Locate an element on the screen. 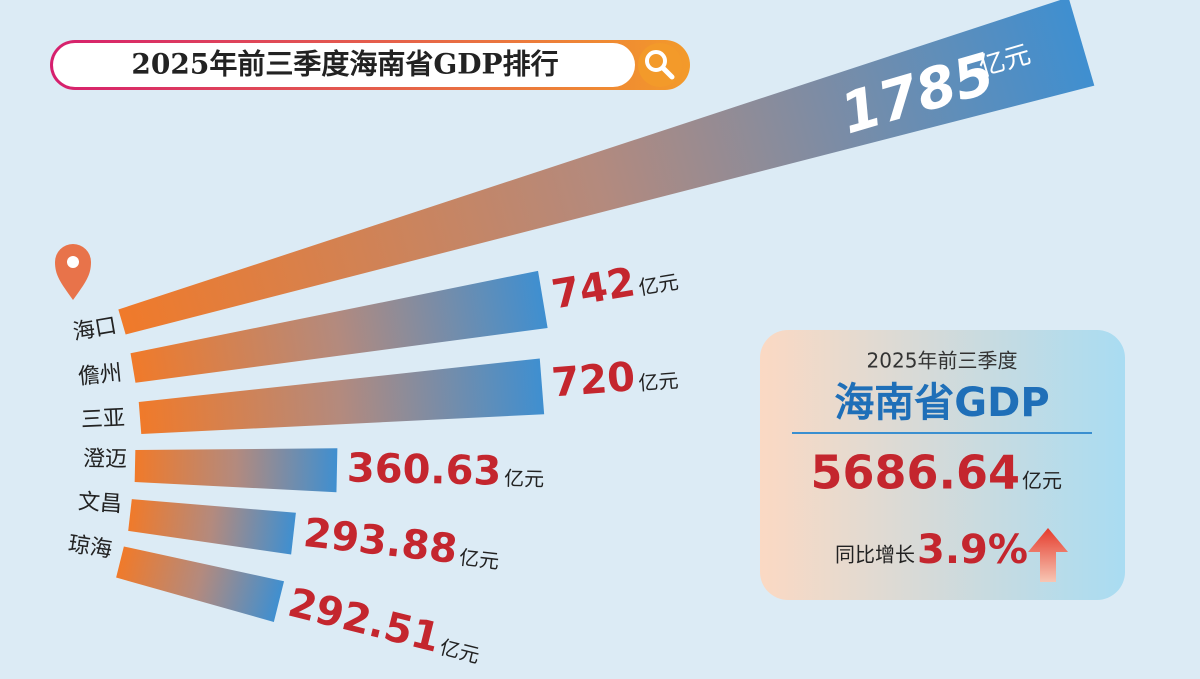  summary-title: 海南省GDP is located at coordinates (941, 403).